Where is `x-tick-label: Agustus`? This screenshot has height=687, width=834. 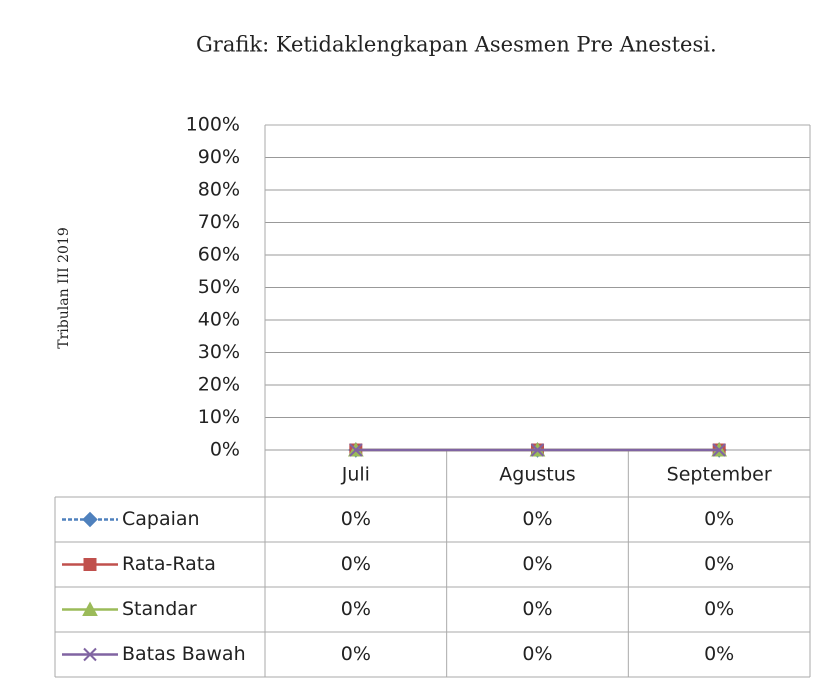 x-tick-label: Agustus is located at coordinates (537, 475).